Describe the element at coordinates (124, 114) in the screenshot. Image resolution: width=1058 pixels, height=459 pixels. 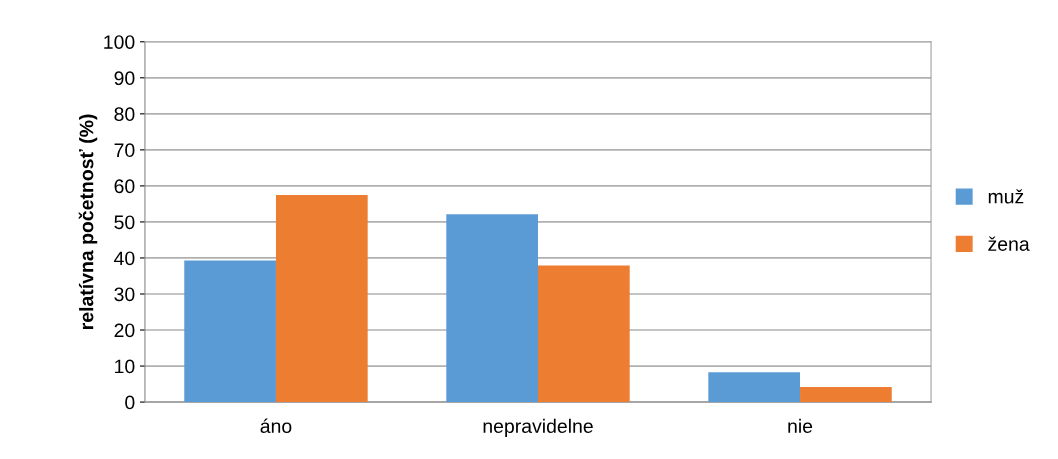
I see `y-tick-label: 80` at that location.